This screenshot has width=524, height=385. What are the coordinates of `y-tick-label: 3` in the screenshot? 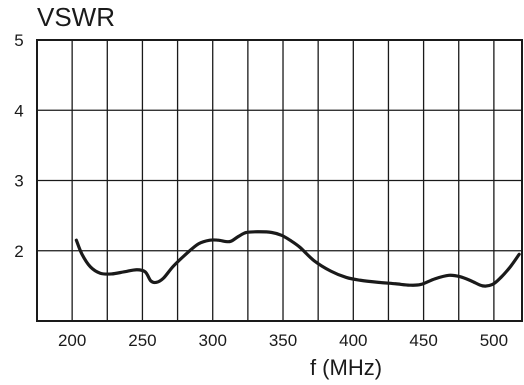 It's located at (18, 181).